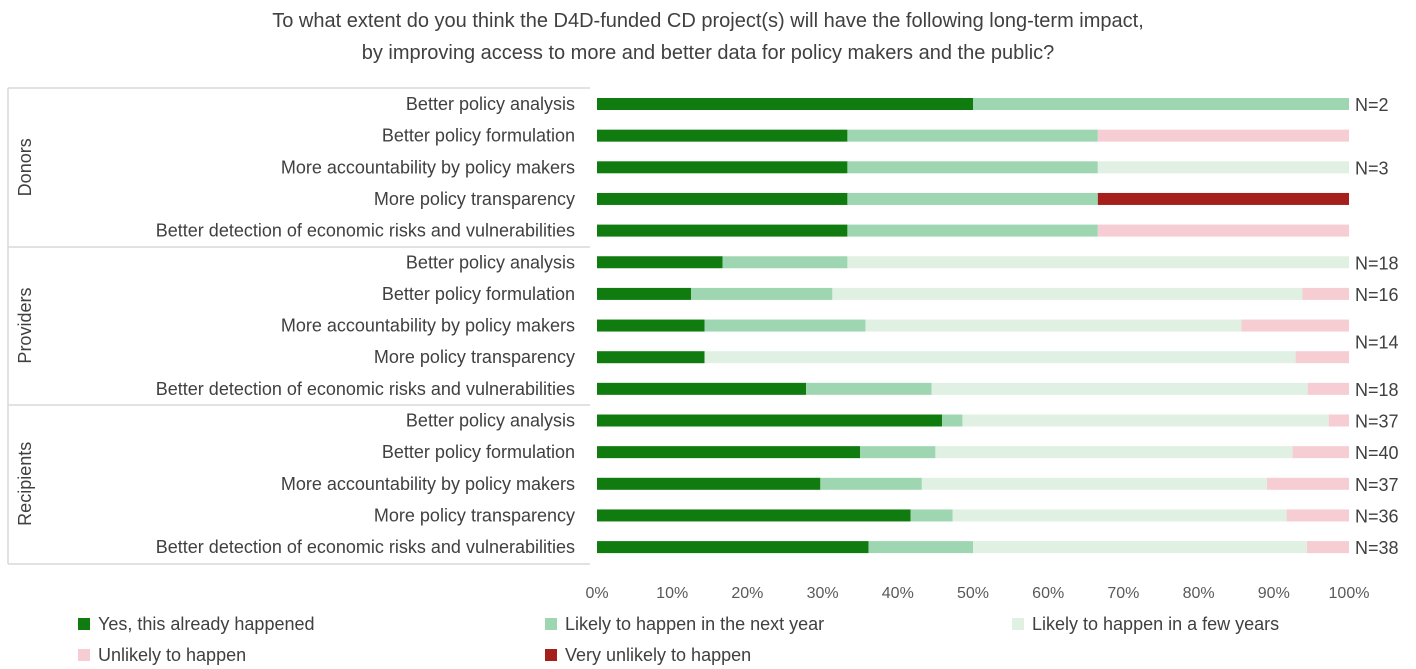 The width and height of the screenshot is (1416, 669). I want to click on x-tick-label: 80%, so click(1199, 593).